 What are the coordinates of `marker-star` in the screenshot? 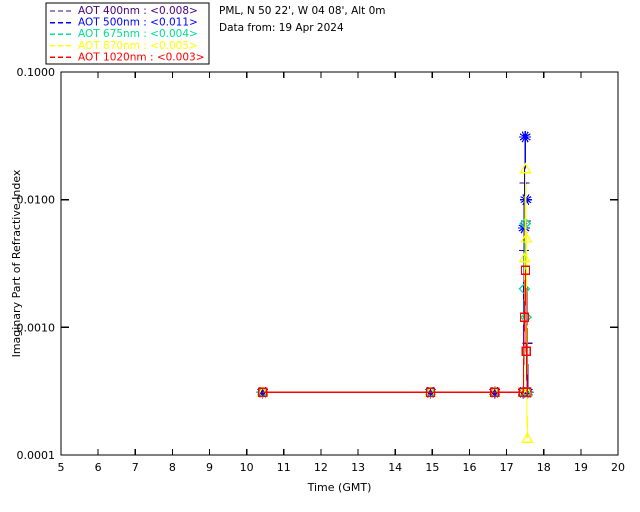 It's located at (525, 137).